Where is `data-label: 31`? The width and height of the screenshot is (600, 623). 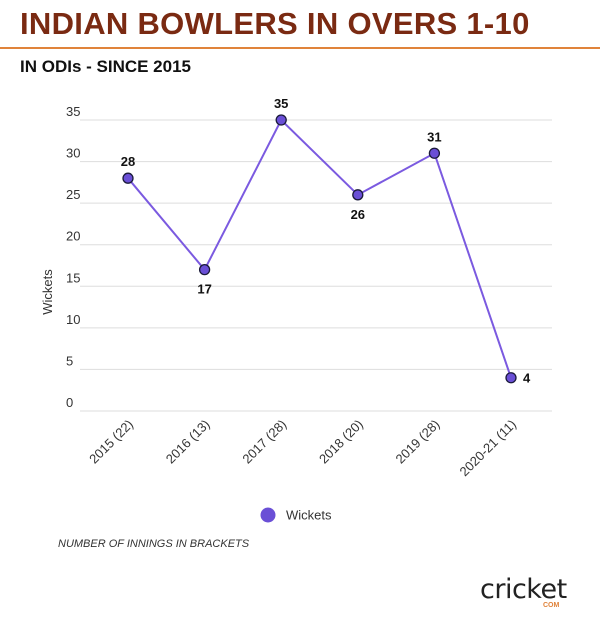 data-label: 31 is located at coordinates (434, 136).